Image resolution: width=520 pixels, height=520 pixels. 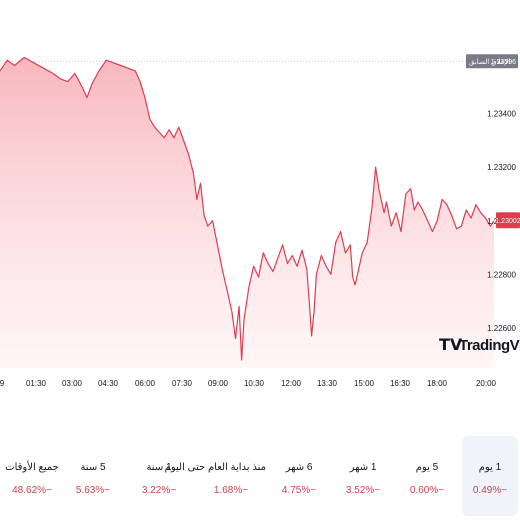 I want to click on tv-watermark-text: TradingView, so click(x=489, y=345).